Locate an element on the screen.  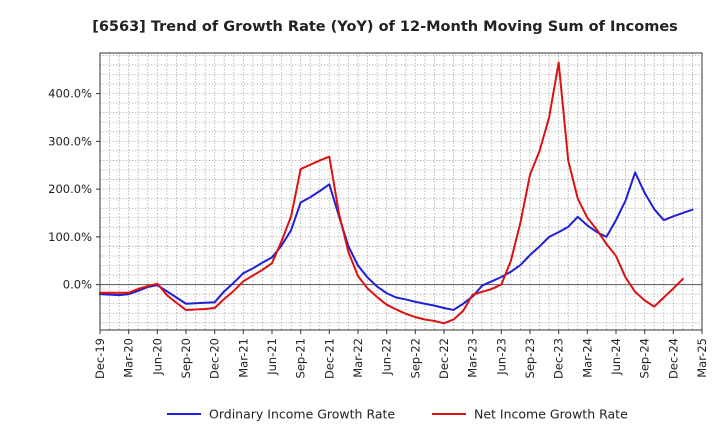
y-tick-label: 300.0% is located at coordinates (70, 141).